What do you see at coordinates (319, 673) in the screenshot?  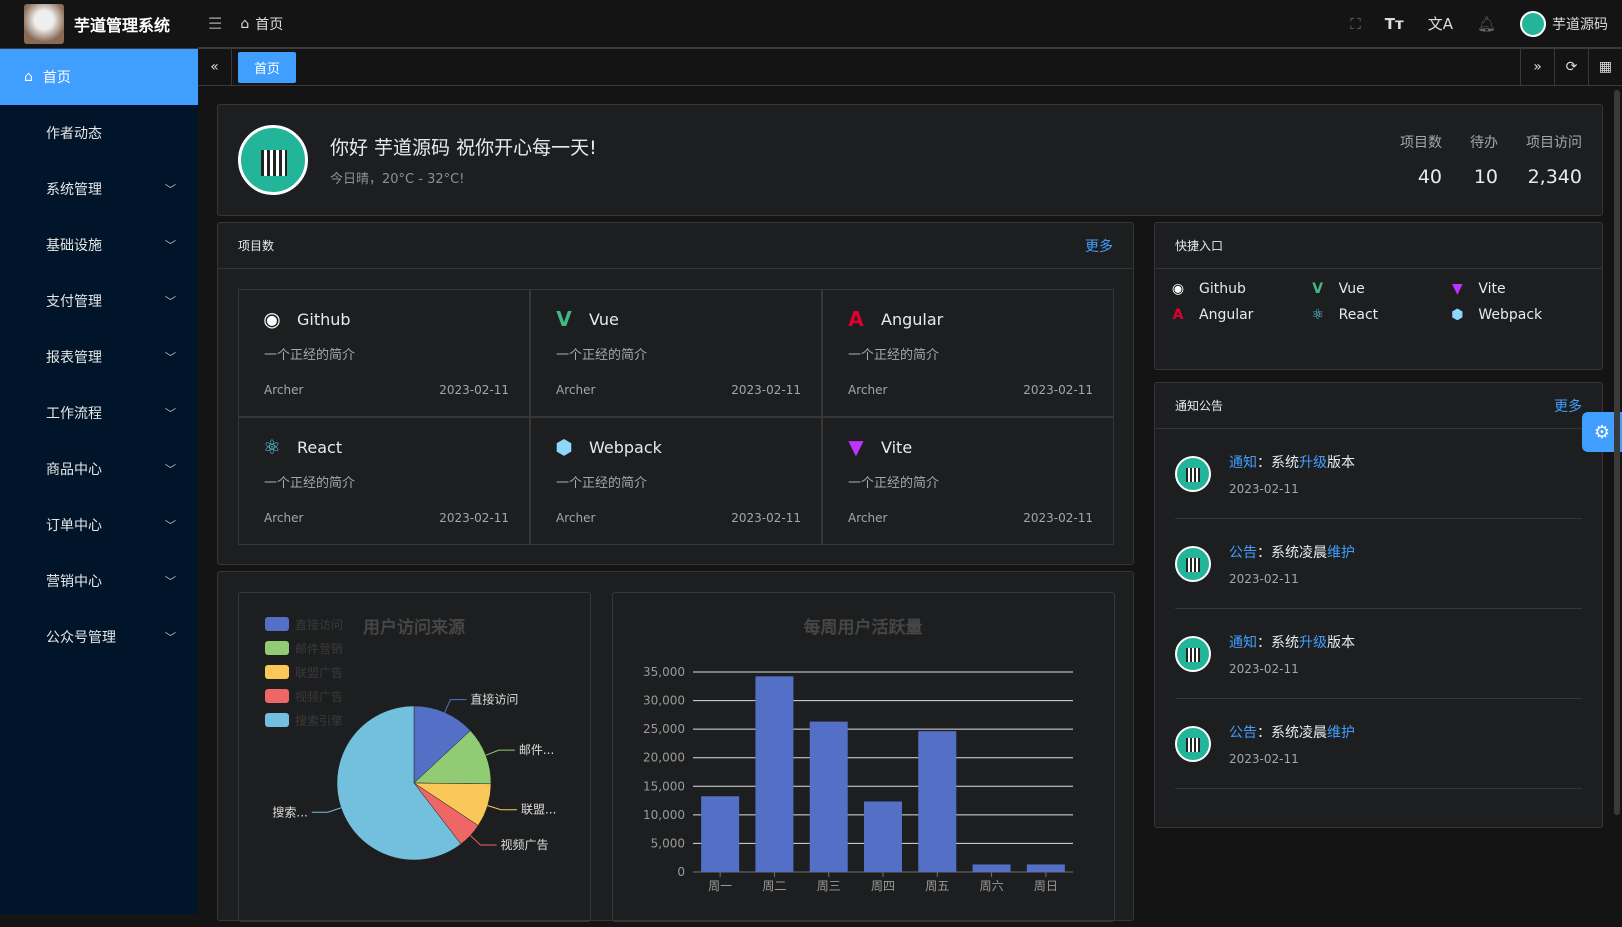 I see `pie-legend-label: 联盟广告` at bounding box center [319, 673].